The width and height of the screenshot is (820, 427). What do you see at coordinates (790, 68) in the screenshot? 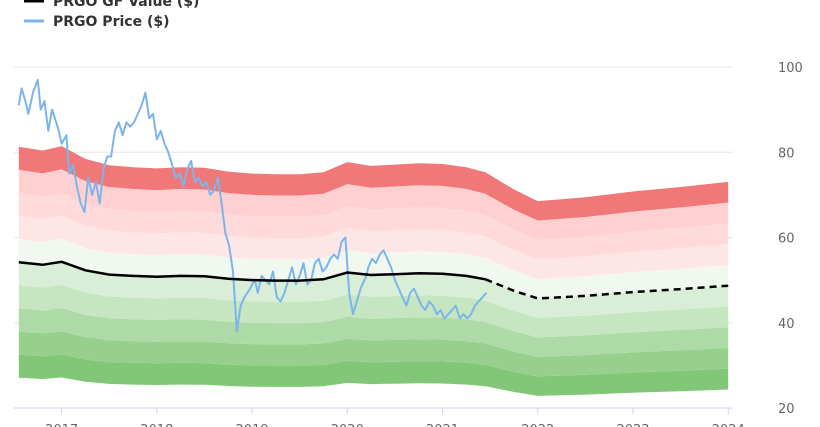
I see `y-tick-label: 100` at bounding box center [790, 68].